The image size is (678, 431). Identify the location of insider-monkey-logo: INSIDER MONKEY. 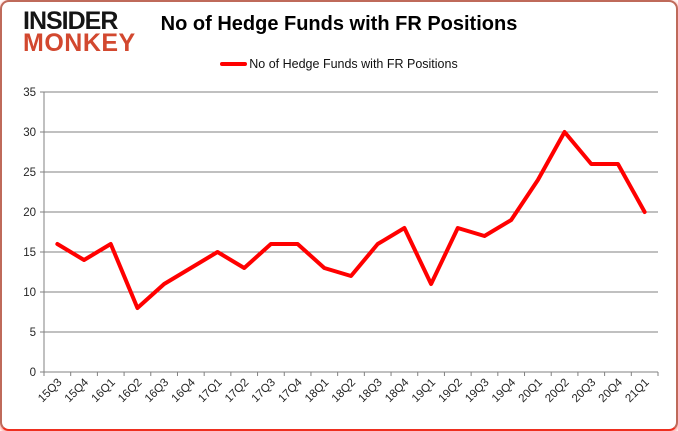
(79, 32).